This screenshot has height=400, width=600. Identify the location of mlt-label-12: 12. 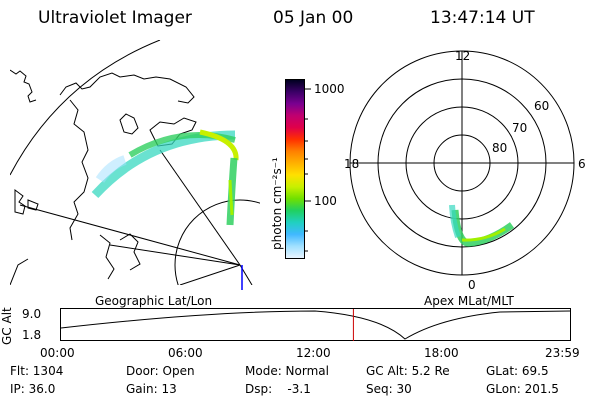
(463, 56).